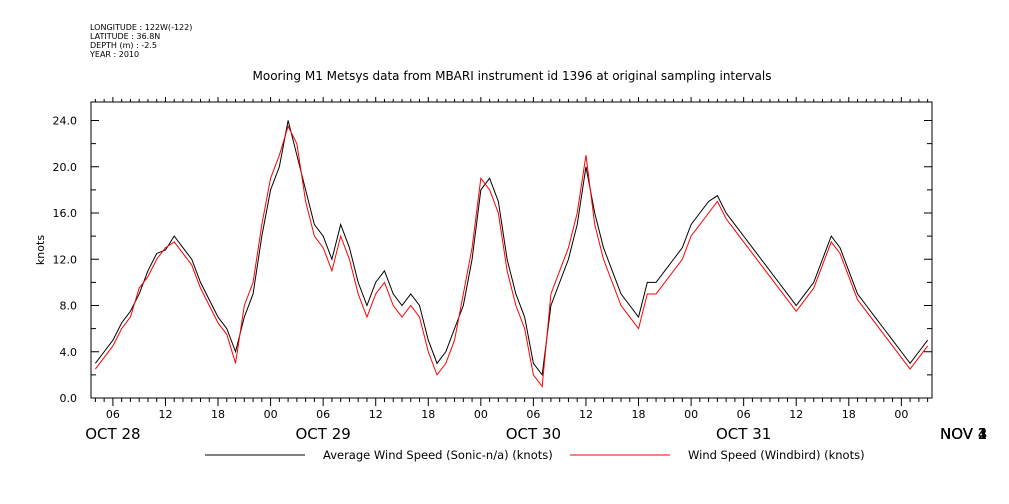  What do you see at coordinates (533, 434) in the screenshot?
I see `x-day-label: OCT 30` at bounding box center [533, 434].